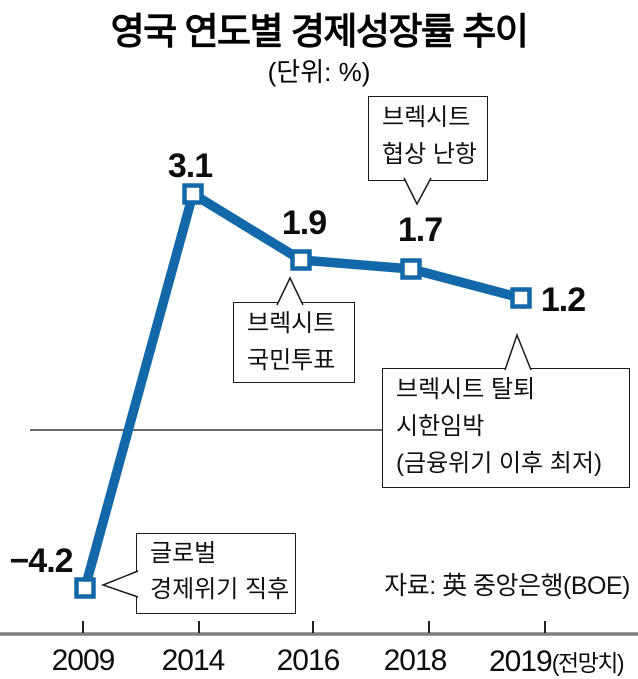 The image size is (638, 679). What do you see at coordinates (183, 553) in the screenshot?
I see `annotation-line: 글로벌` at bounding box center [183, 553].